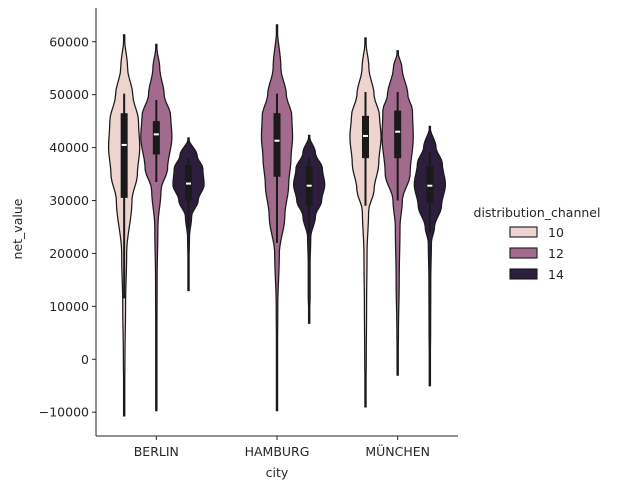 Image resolution: width=619 pixels, height=489 pixels. I want to click on violin-12-berlin, so click(156, 227).